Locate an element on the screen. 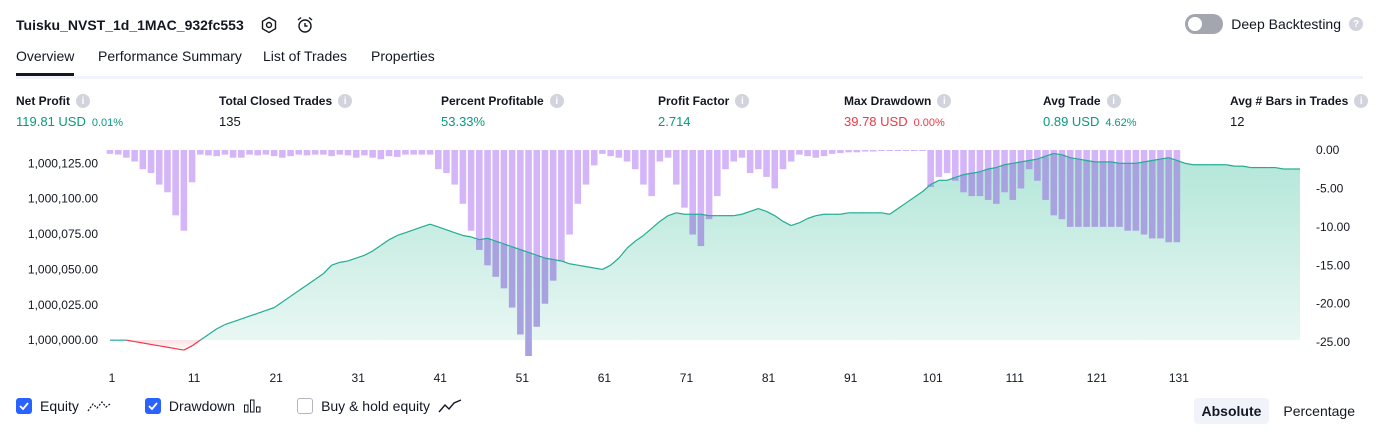 Image resolution: width=1379 pixels, height=435 pixels. metric-percent-profitable: Percent Profitable i 53.33% is located at coordinates (502, 111).